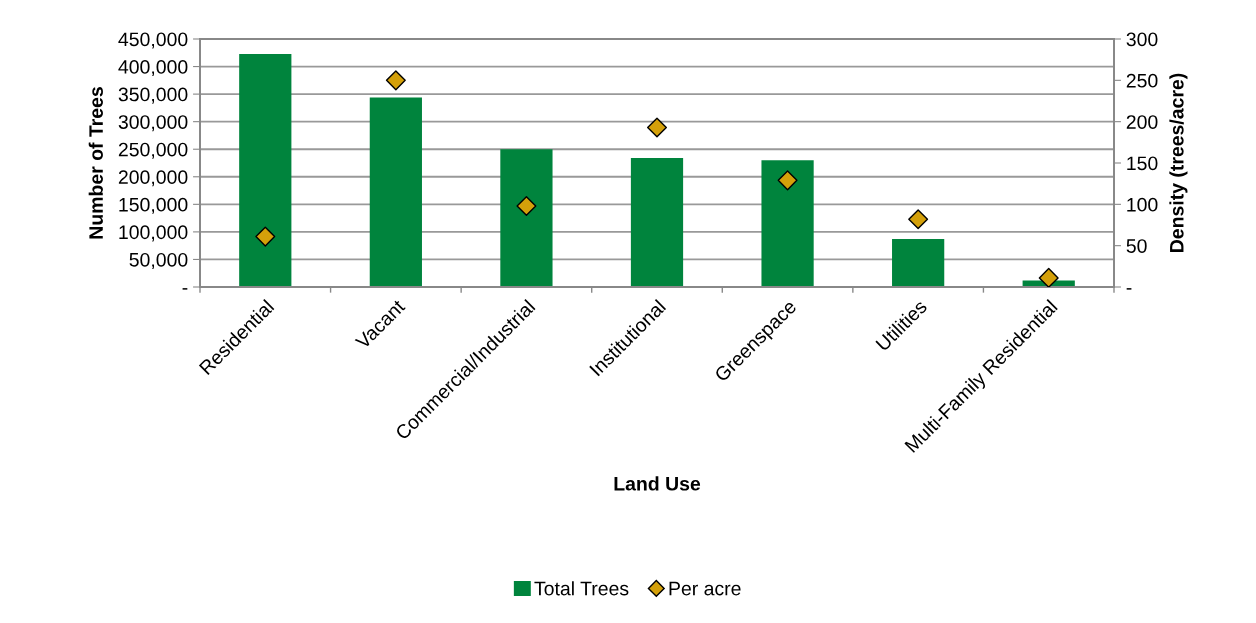  What do you see at coordinates (153, 150) in the screenshot?
I see `y-tick-label: 250,000` at bounding box center [153, 150].